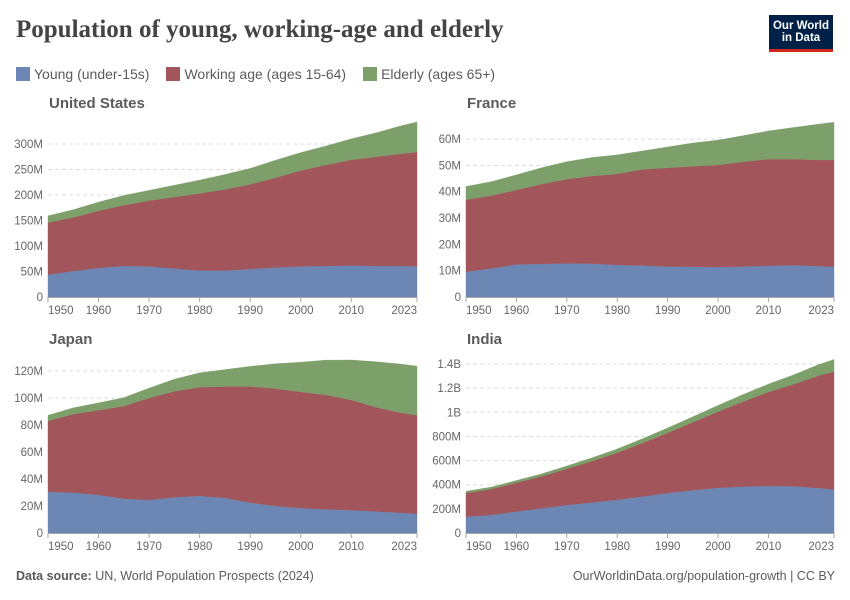 Image resolution: width=850 pixels, height=600 pixels. Describe the element at coordinates (204, 576) in the screenshot. I see `data-source-text: UN, World Population Prospects (2024)` at that location.